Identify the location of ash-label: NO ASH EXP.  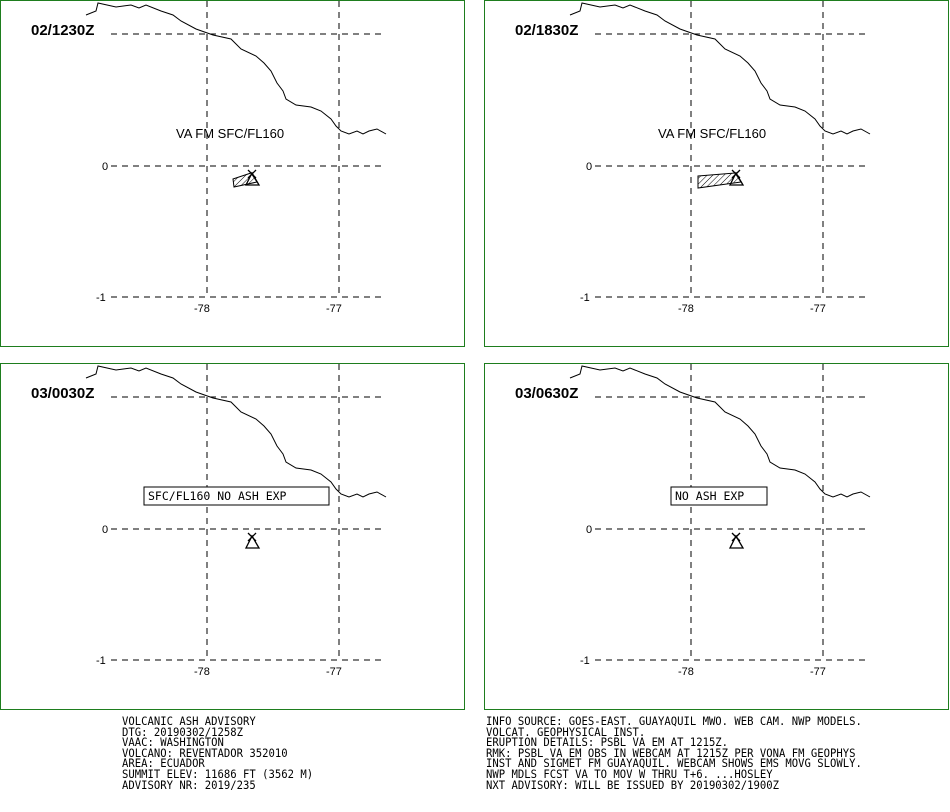
(709, 496).